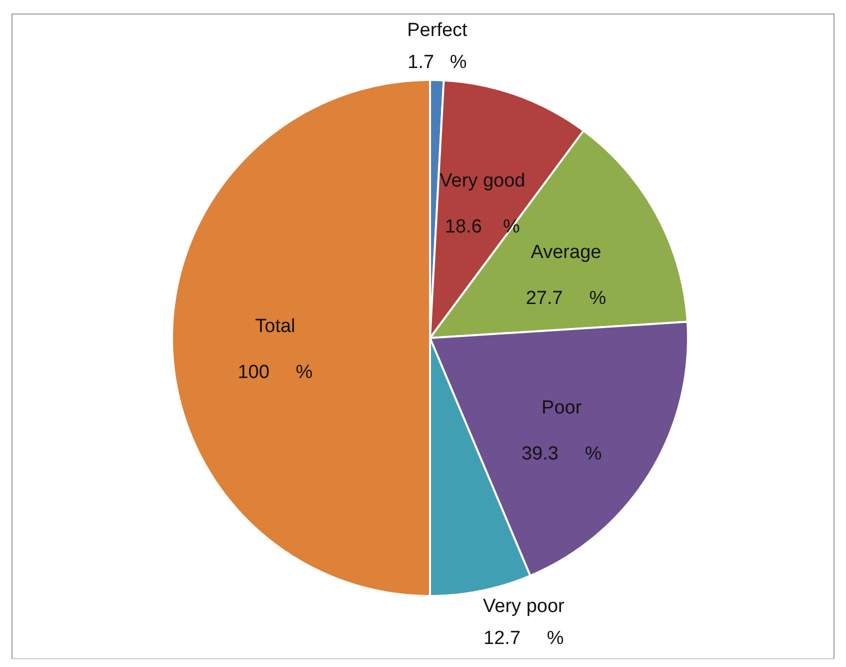 The image size is (846, 667). What do you see at coordinates (524, 638) in the screenshot?
I see `data-label: 12.7 %` at bounding box center [524, 638].